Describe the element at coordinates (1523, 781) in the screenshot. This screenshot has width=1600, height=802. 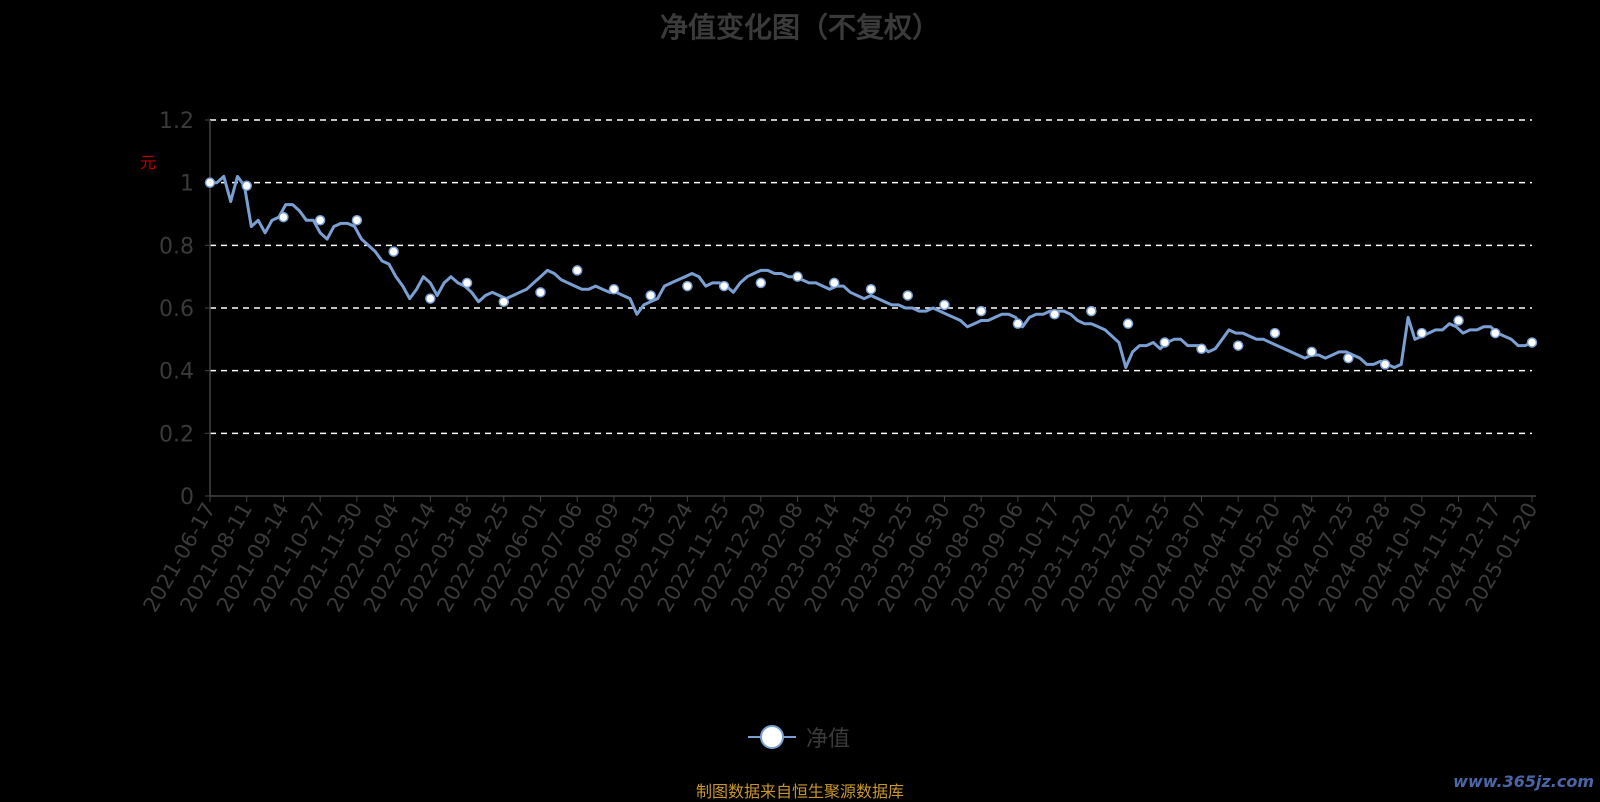
I see `site-watermark: www.365jz.com` at that location.